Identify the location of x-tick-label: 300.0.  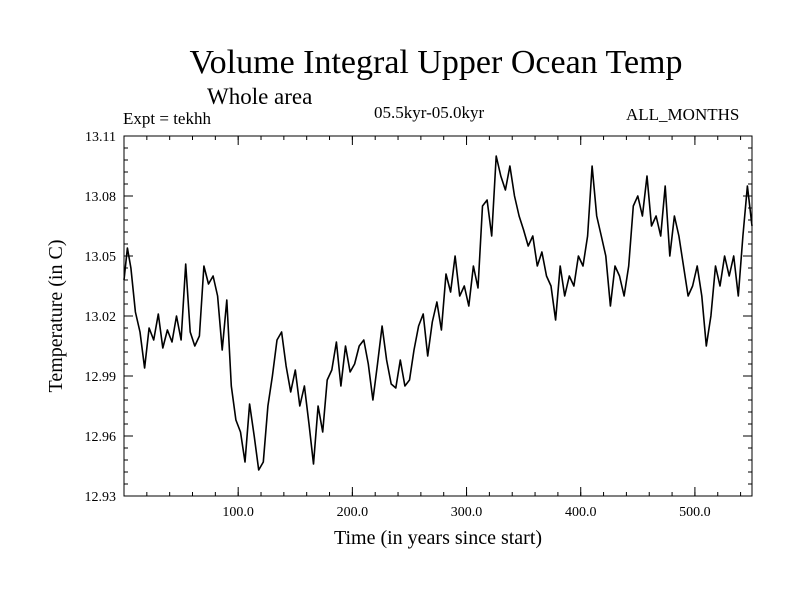
(467, 512).